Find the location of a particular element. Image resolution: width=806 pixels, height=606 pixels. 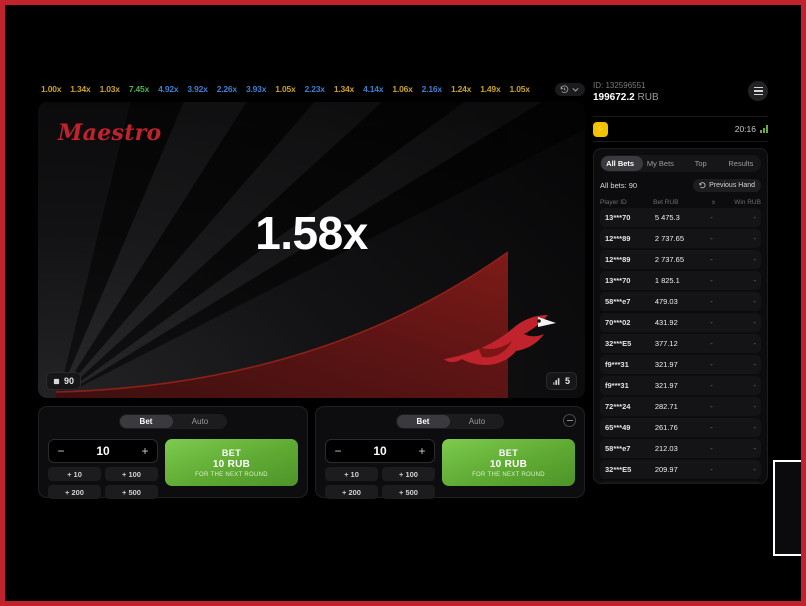

cell-bet: 321.97 is located at coordinates (666, 385).